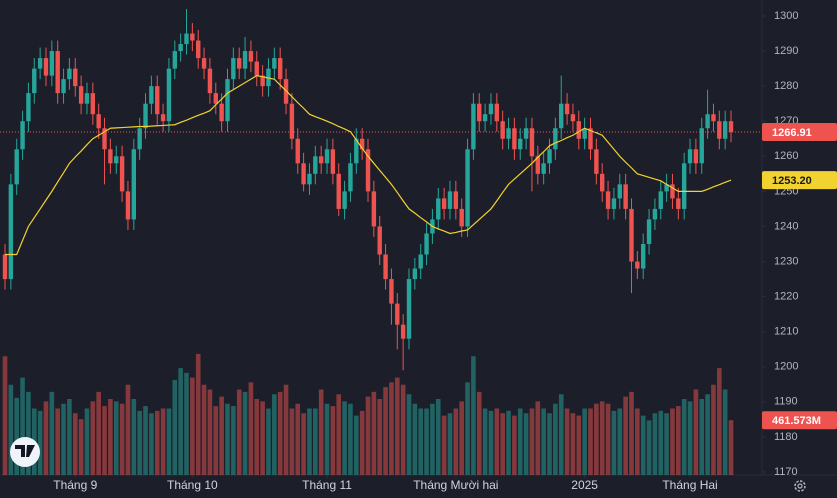 The height and width of the screenshot is (498, 837). I want to click on y-tick-label: 1200, so click(786, 367).